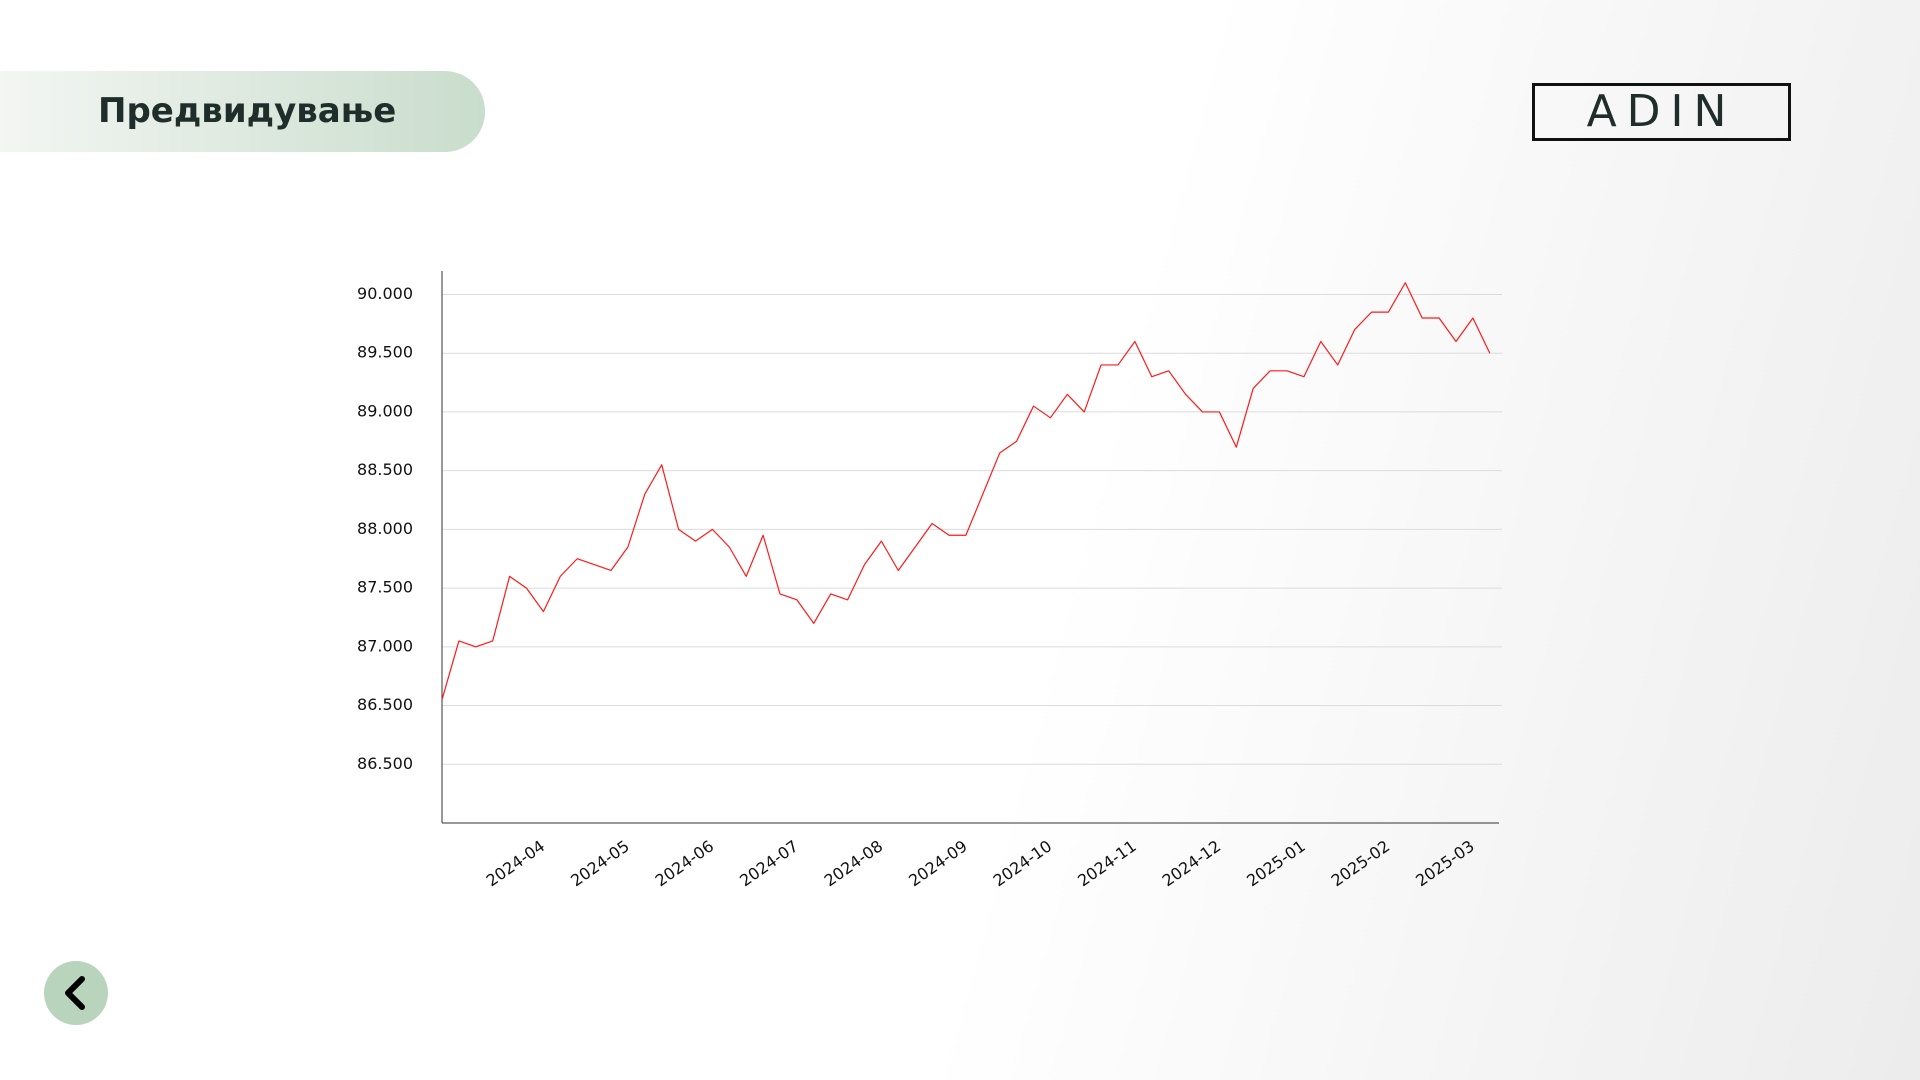  I want to click on x-tick-label: 2024-06, so click(685, 863).